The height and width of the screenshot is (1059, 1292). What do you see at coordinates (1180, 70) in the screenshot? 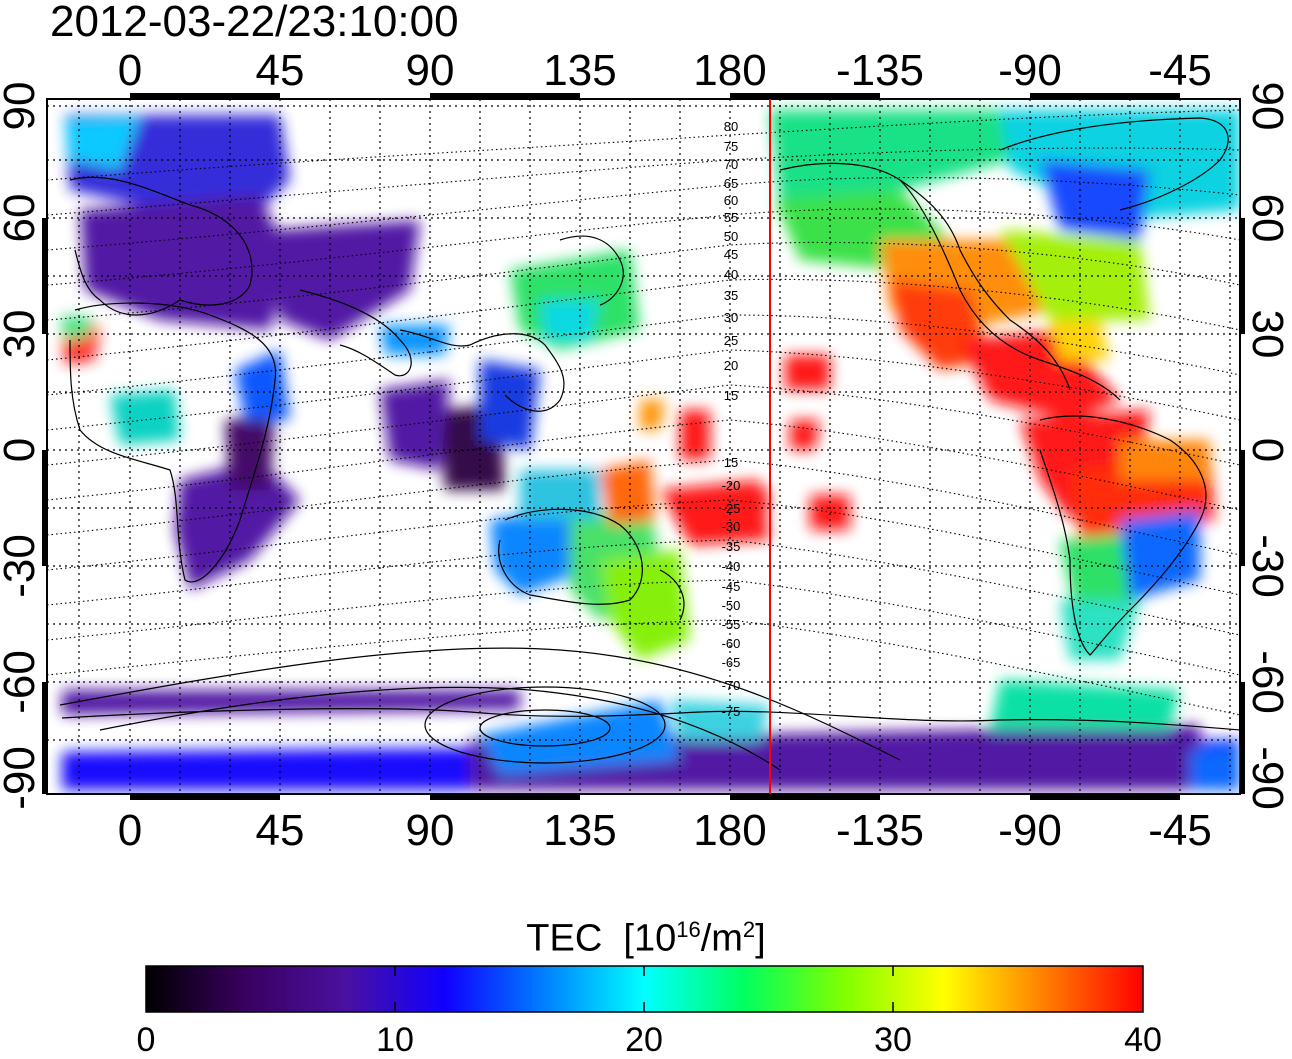
I see `top-tick-label: -45` at bounding box center [1180, 70].